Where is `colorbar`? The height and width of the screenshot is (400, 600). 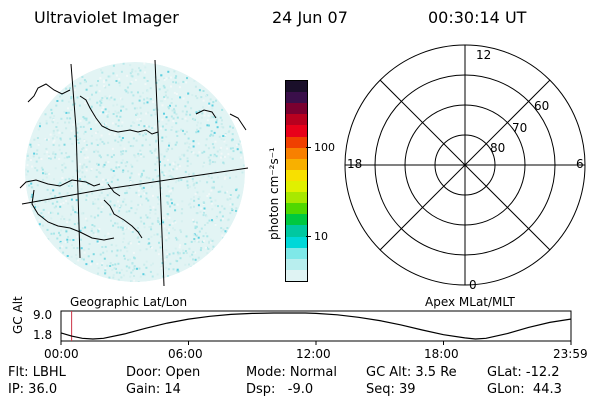 colorbar is located at coordinates (296, 181).